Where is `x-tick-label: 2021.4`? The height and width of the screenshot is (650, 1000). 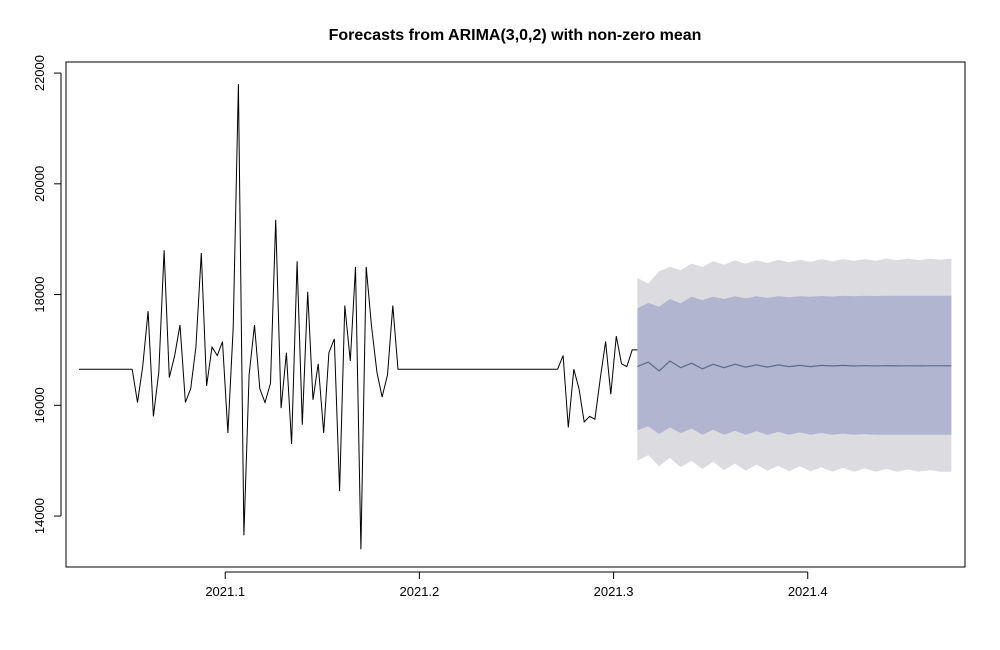 x-tick-label: 2021.4 is located at coordinates (808, 591).